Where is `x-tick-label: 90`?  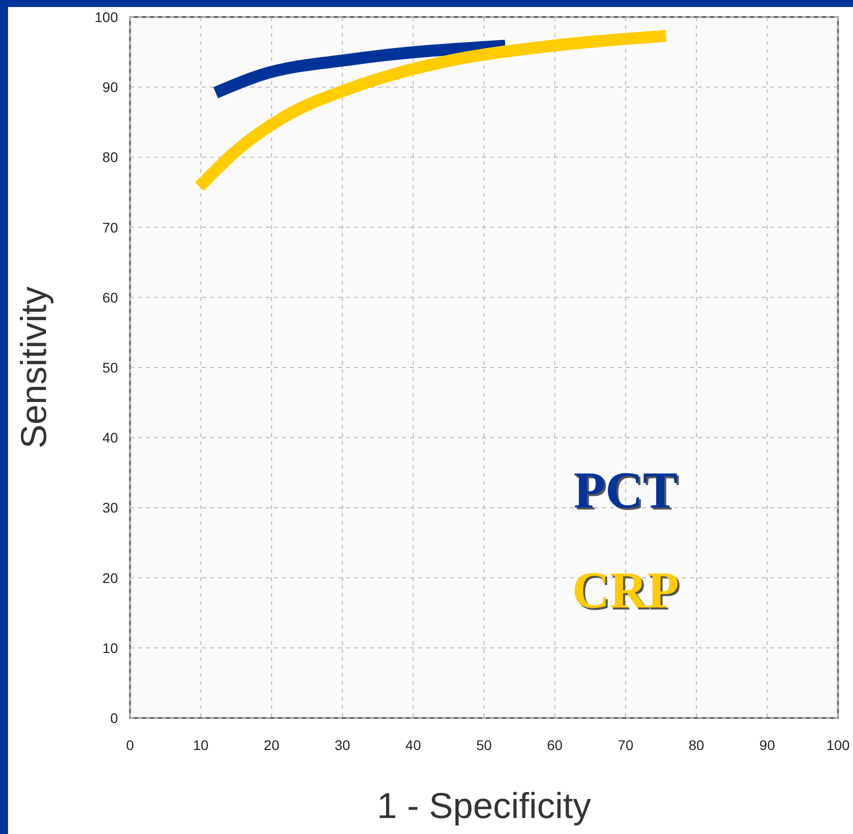 x-tick-label: 90 is located at coordinates (767, 745).